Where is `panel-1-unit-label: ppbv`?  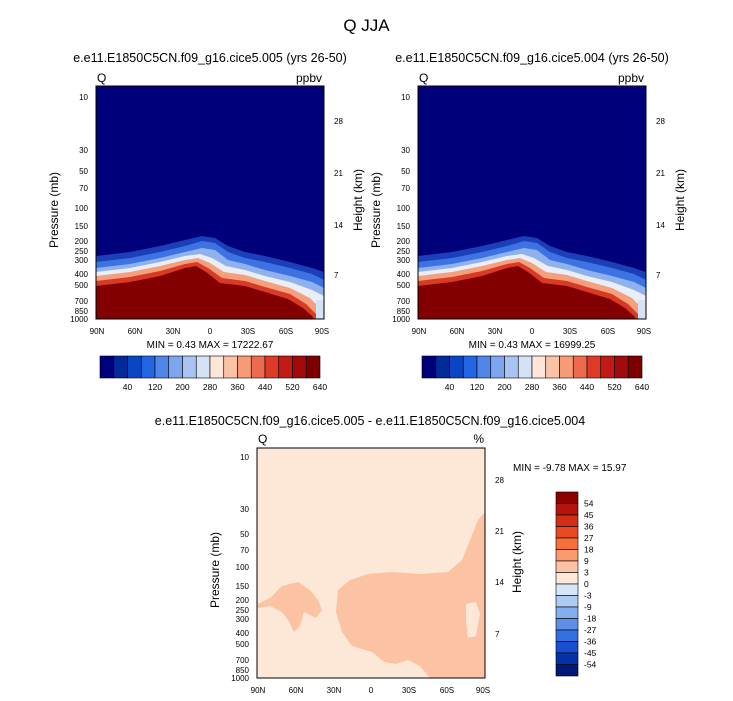 panel-1-unit-label: ppbv is located at coordinates (309, 78).